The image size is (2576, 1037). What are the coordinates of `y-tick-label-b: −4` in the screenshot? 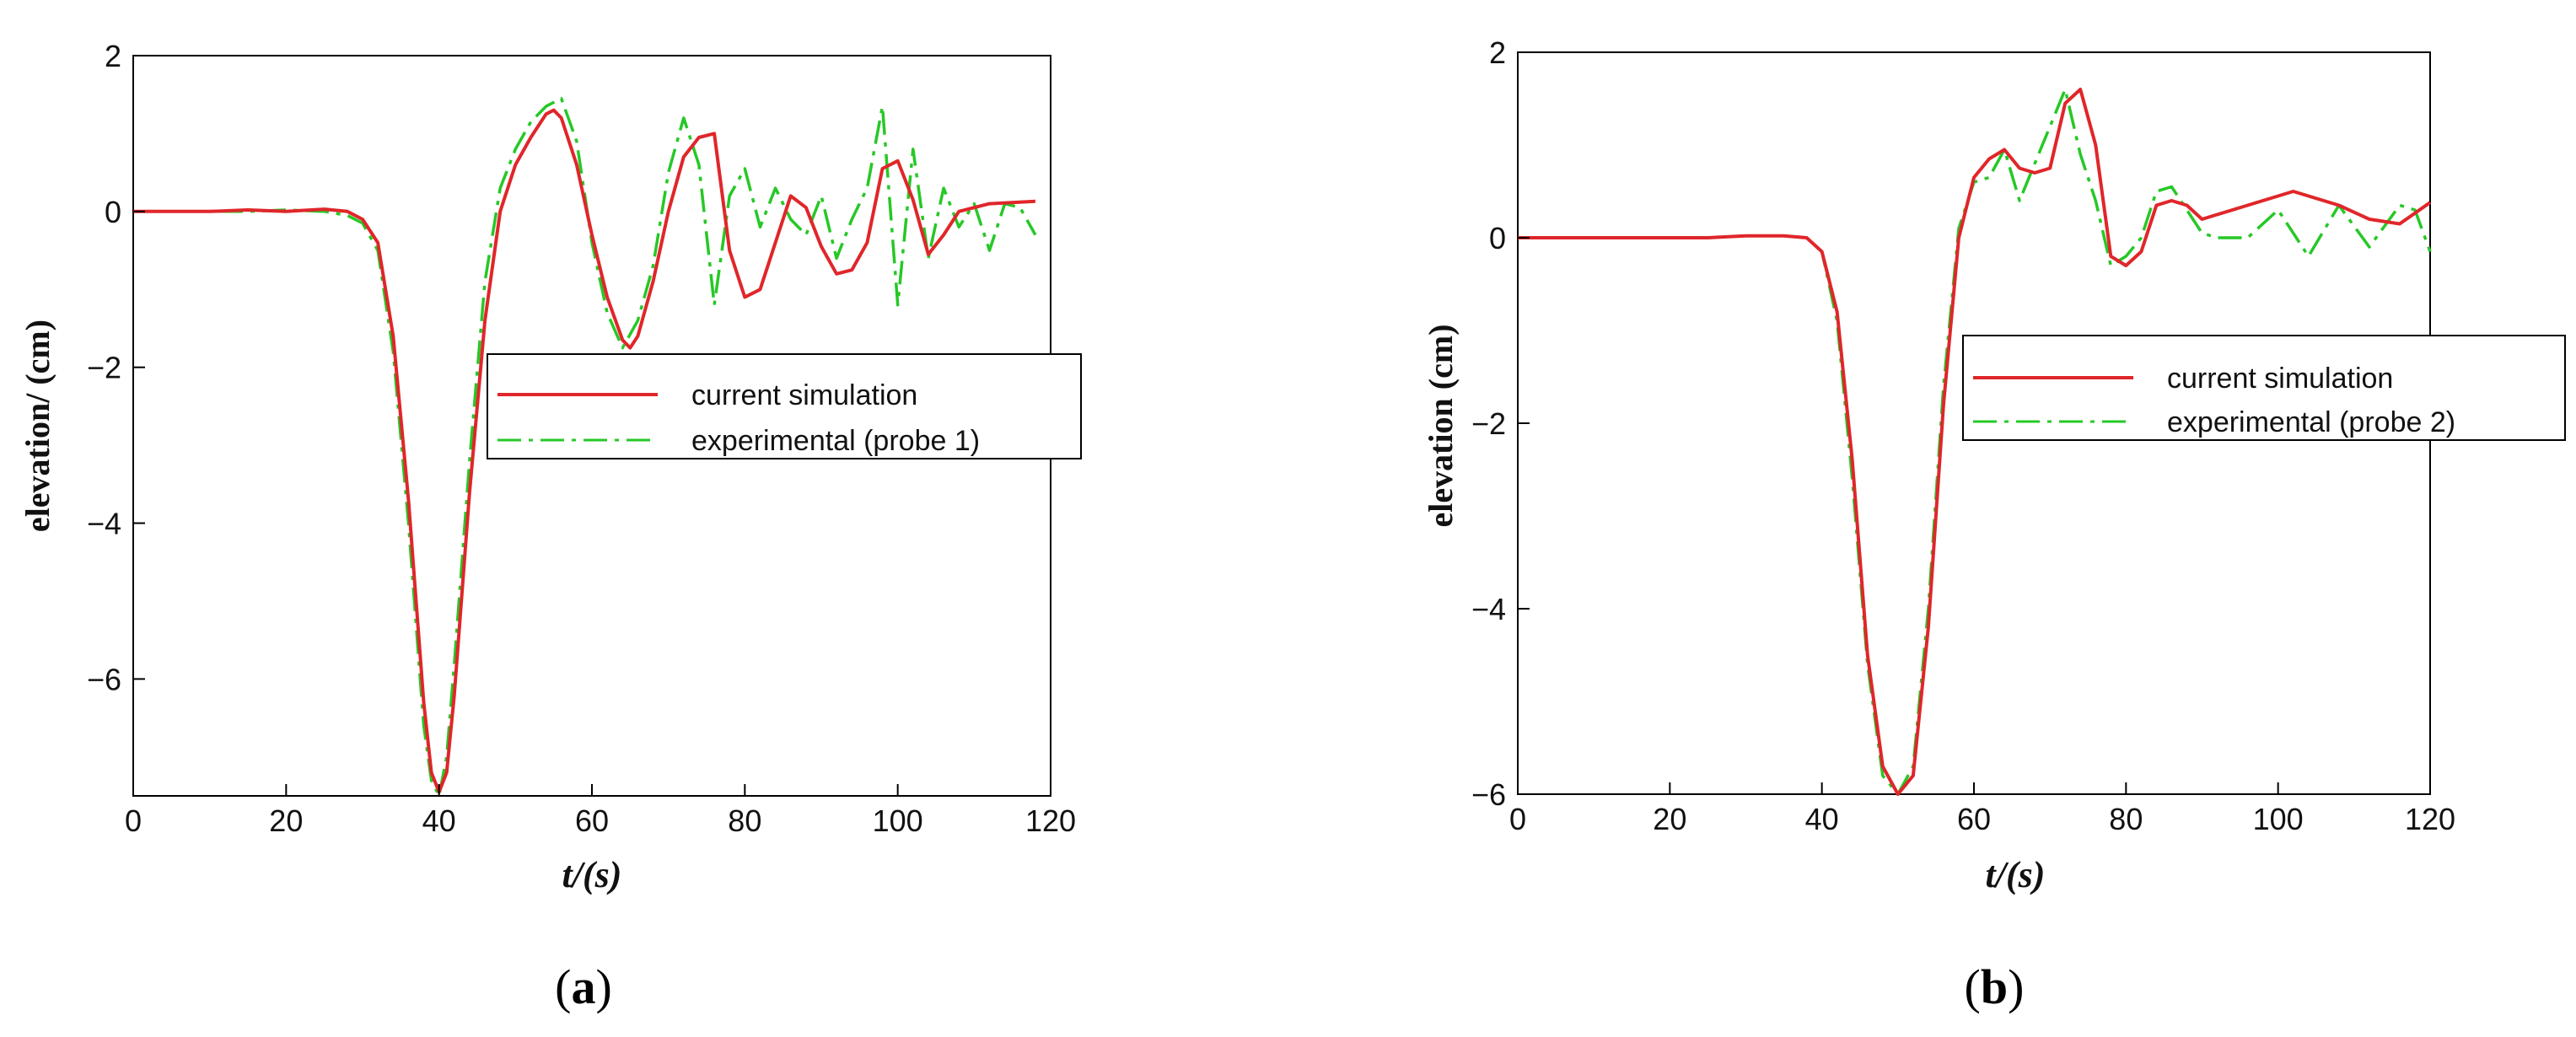 It's located at (1488, 609).